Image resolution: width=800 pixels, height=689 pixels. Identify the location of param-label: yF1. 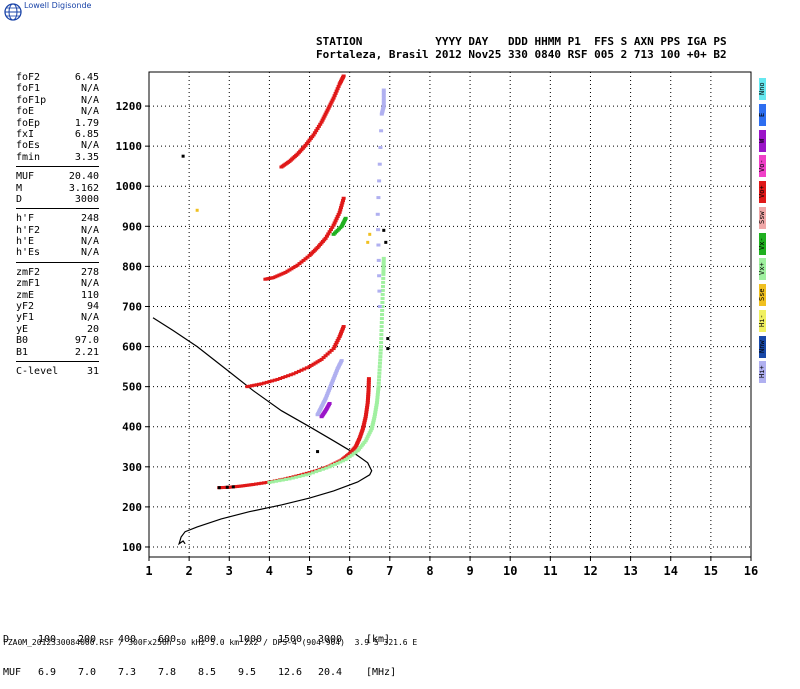
(25, 318).